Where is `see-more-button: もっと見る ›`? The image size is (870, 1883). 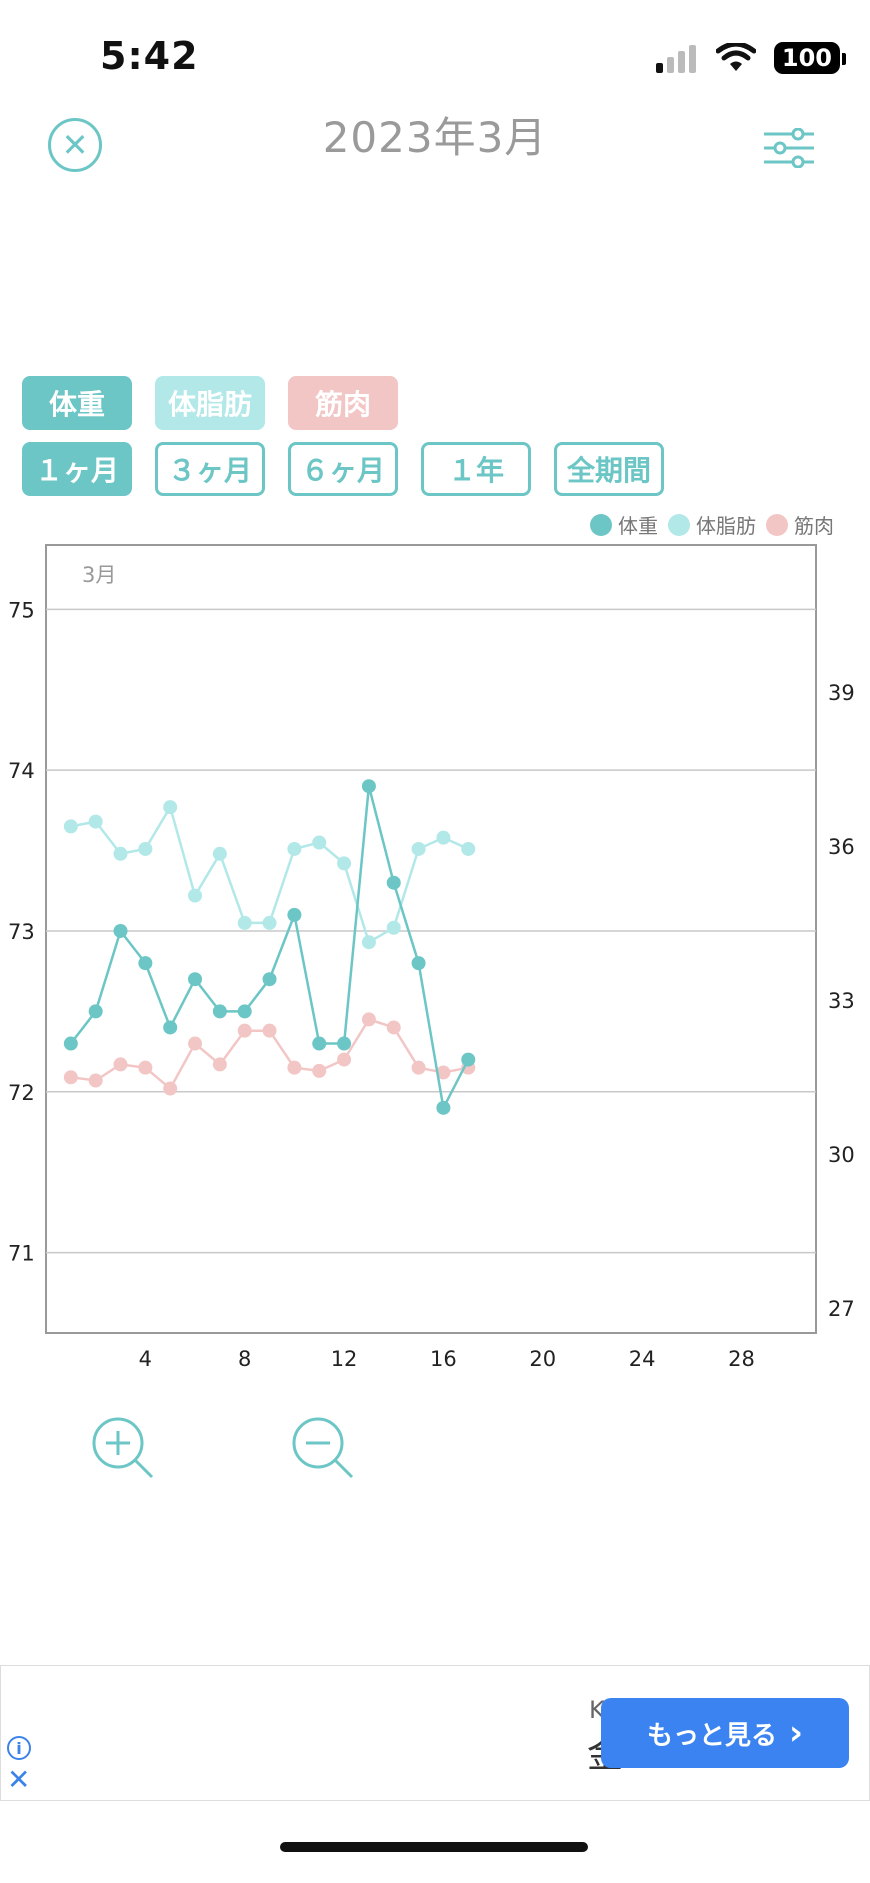
see-more-button: もっと見る › is located at coordinates (725, 1733).